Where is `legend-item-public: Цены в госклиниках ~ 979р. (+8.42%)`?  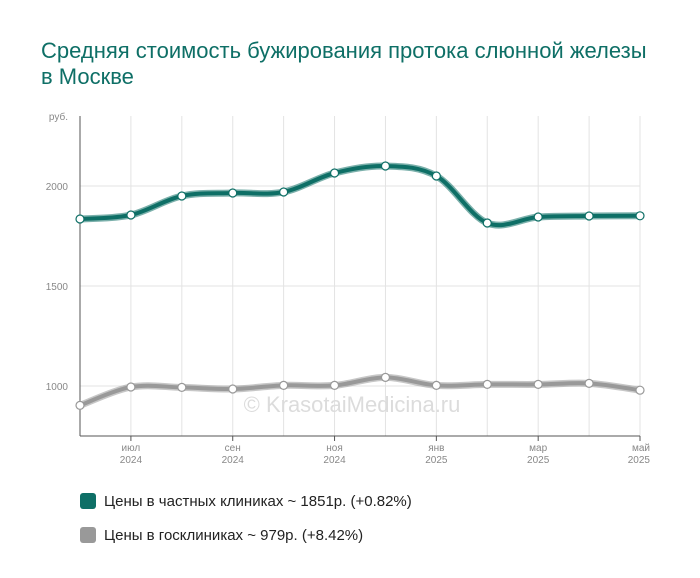
legend-item-public: Цены в госклиниках ~ 979р. (+8.42%) is located at coordinates (246, 535).